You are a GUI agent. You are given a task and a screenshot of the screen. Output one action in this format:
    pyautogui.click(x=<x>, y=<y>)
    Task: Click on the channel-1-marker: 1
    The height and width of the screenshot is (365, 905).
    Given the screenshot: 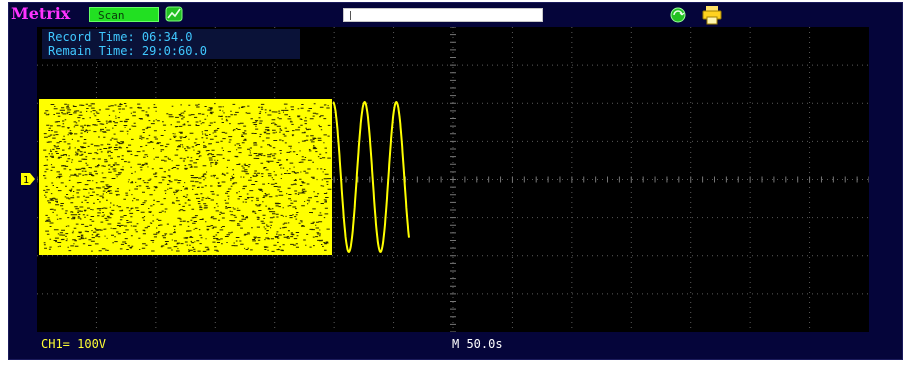 What is the action you would take?
    pyautogui.click(x=28, y=179)
    